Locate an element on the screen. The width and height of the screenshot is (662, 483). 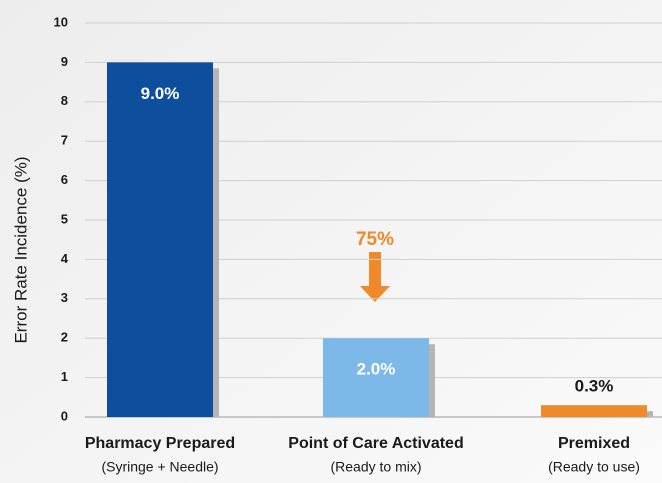
data-label: 2.0% is located at coordinates (376, 369).